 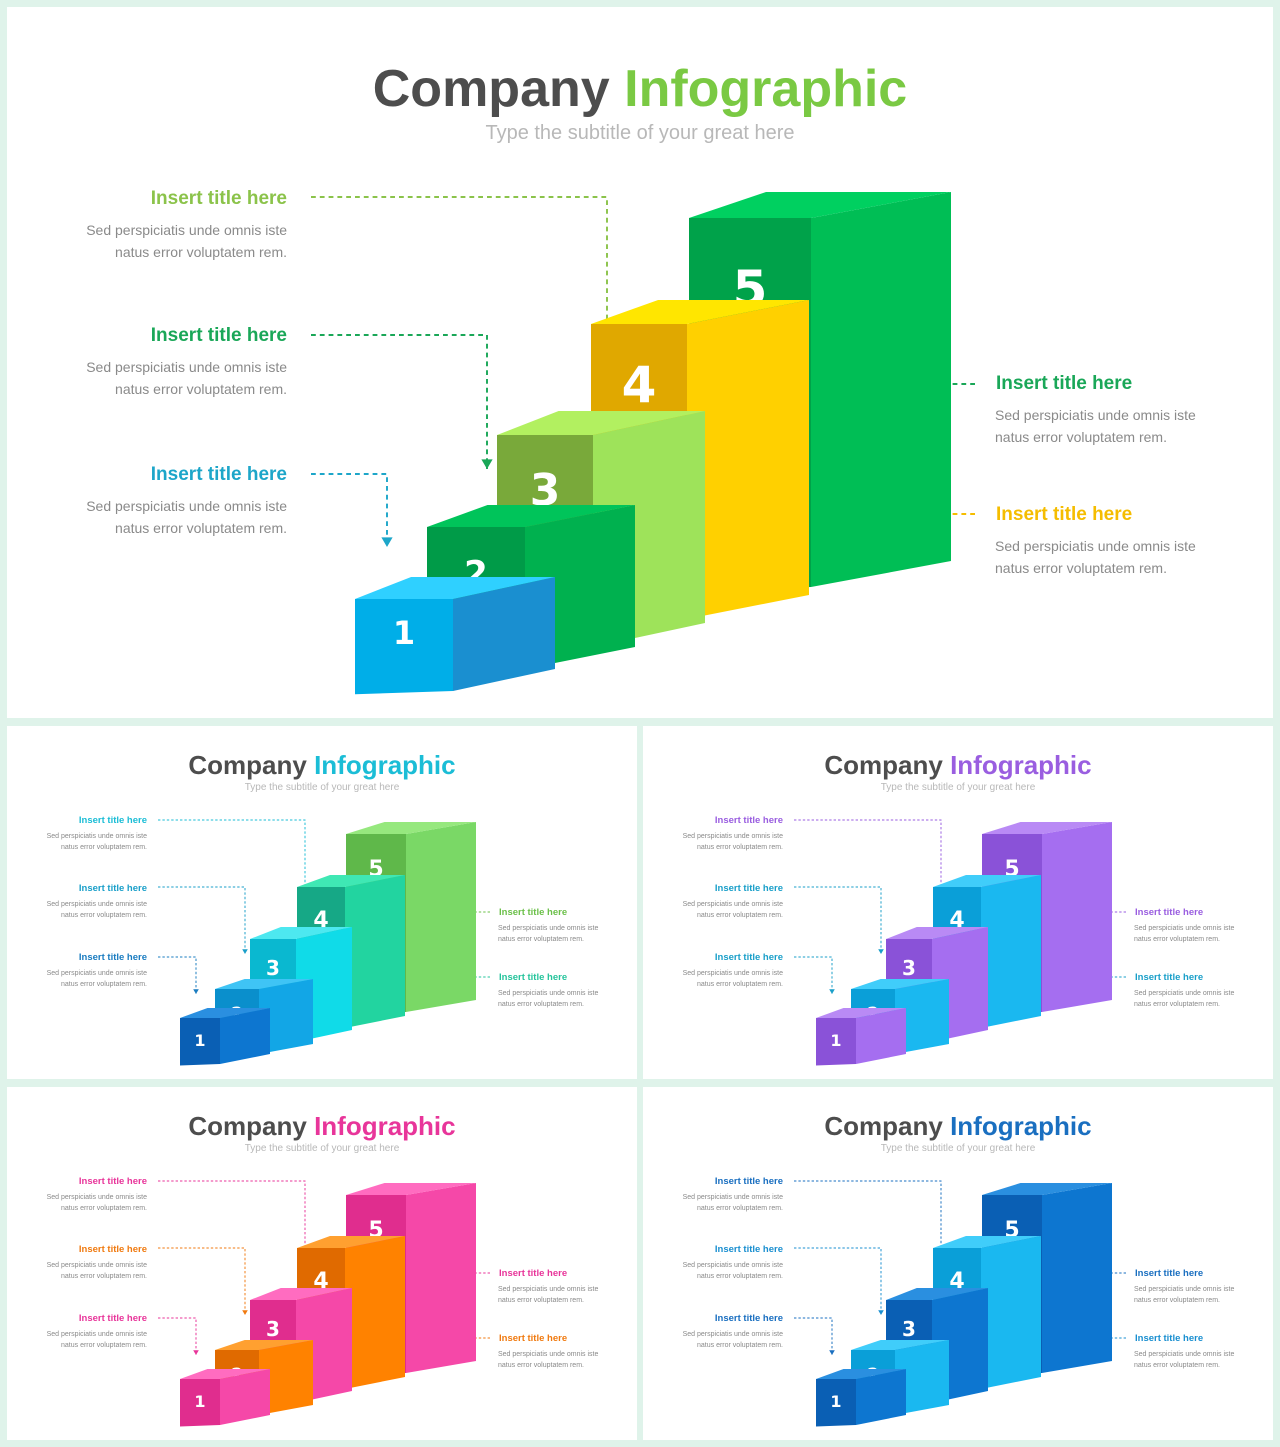 I want to click on bar-front, so click(x=404, y=647).